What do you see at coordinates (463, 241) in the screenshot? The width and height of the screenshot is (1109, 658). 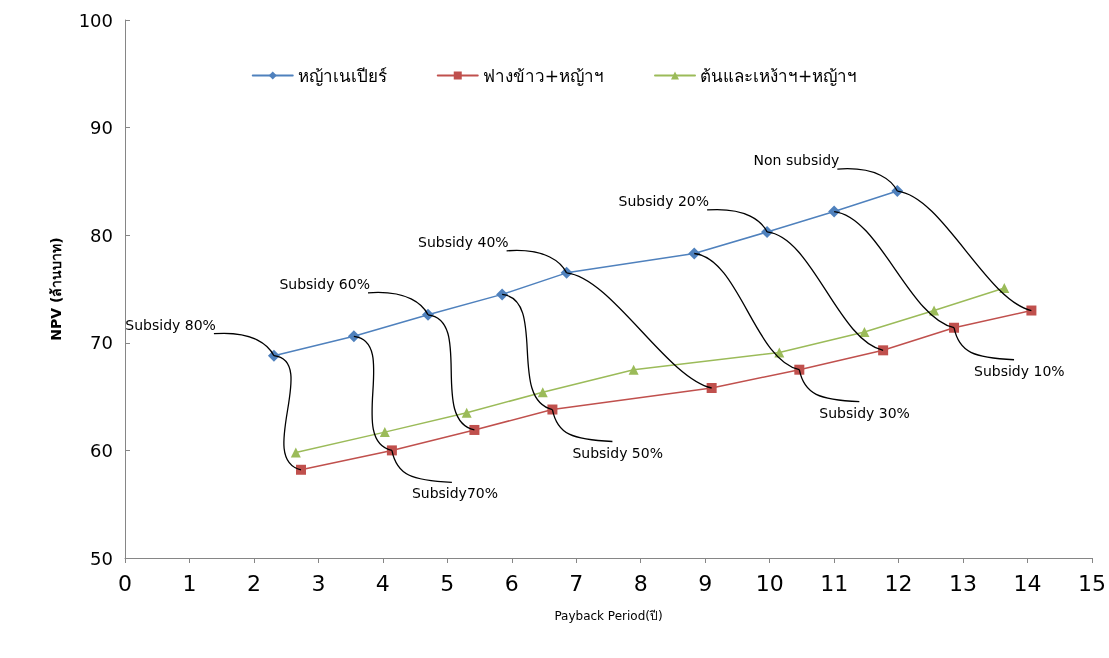 I see `annotation: Subsidy 40%` at bounding box center [463, 241].